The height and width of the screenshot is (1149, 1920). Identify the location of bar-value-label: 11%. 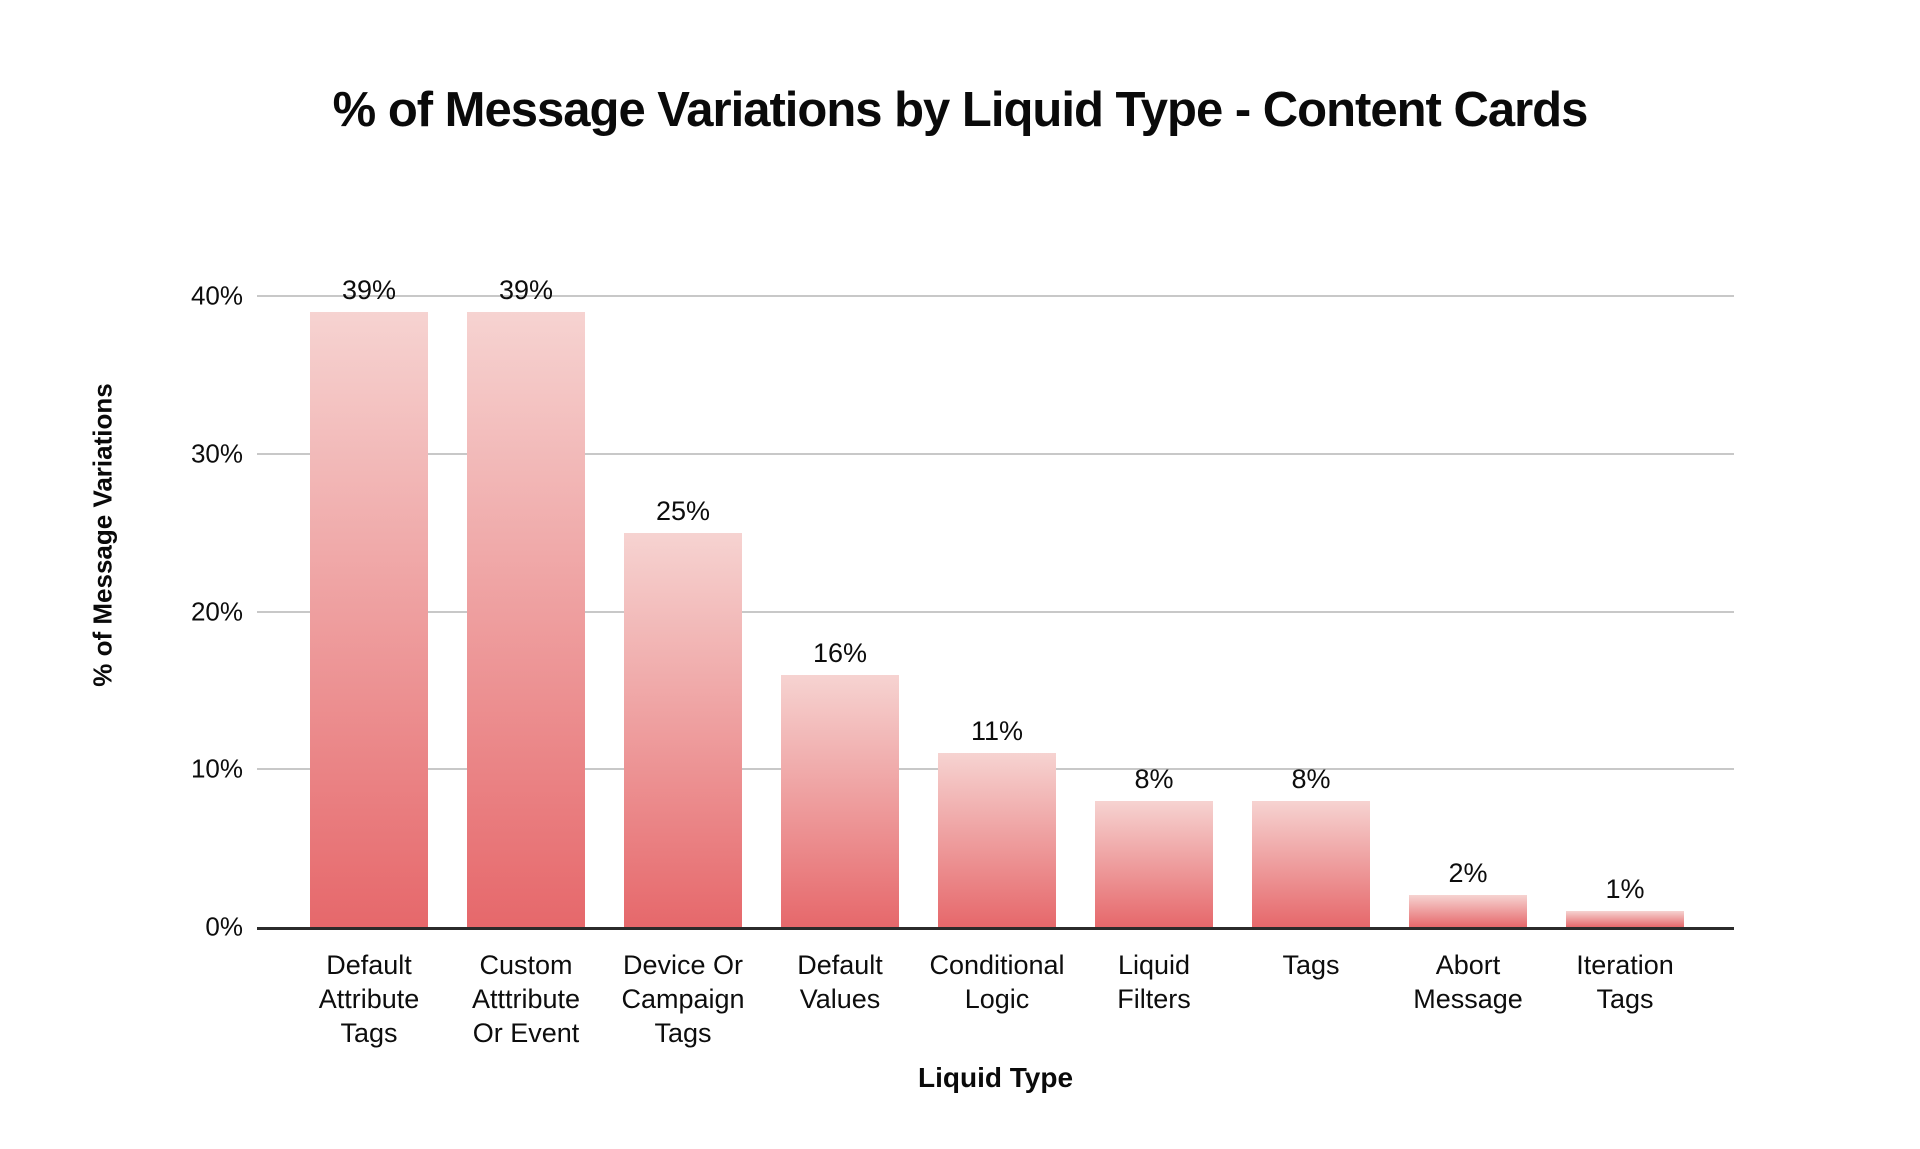
(997, 731).